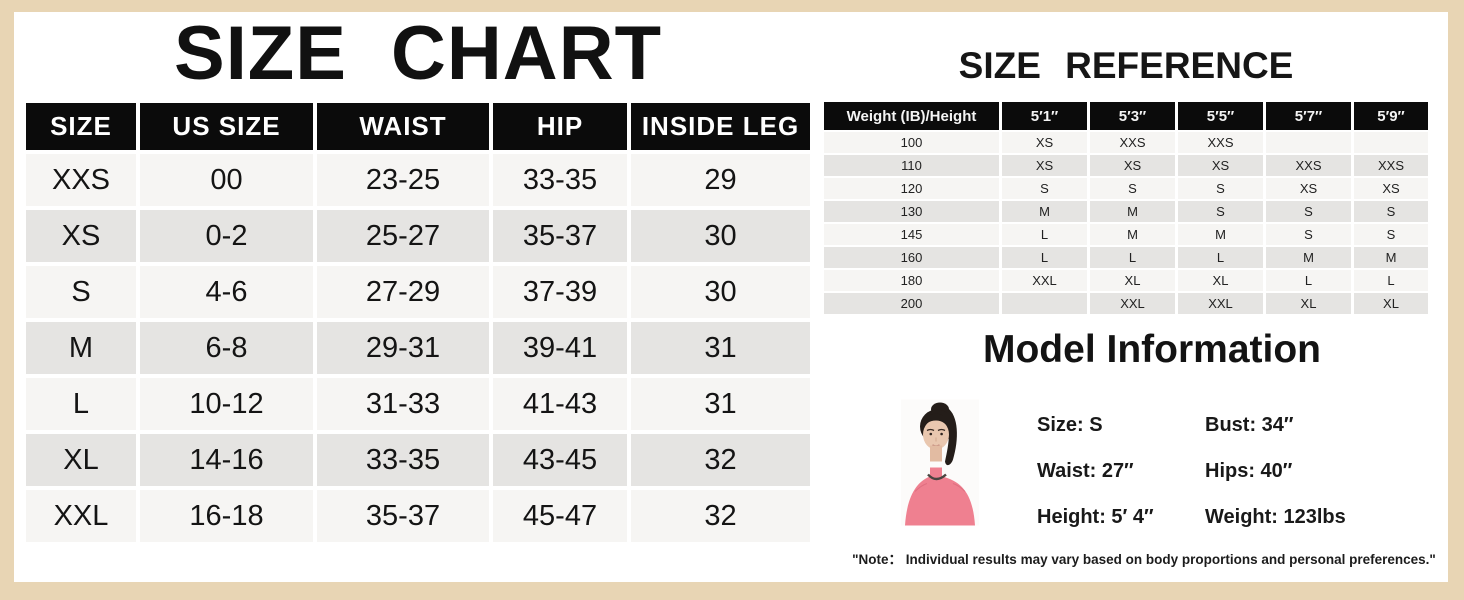  I want to click on model-stat: Bust: 34″, so click(1249, 425).